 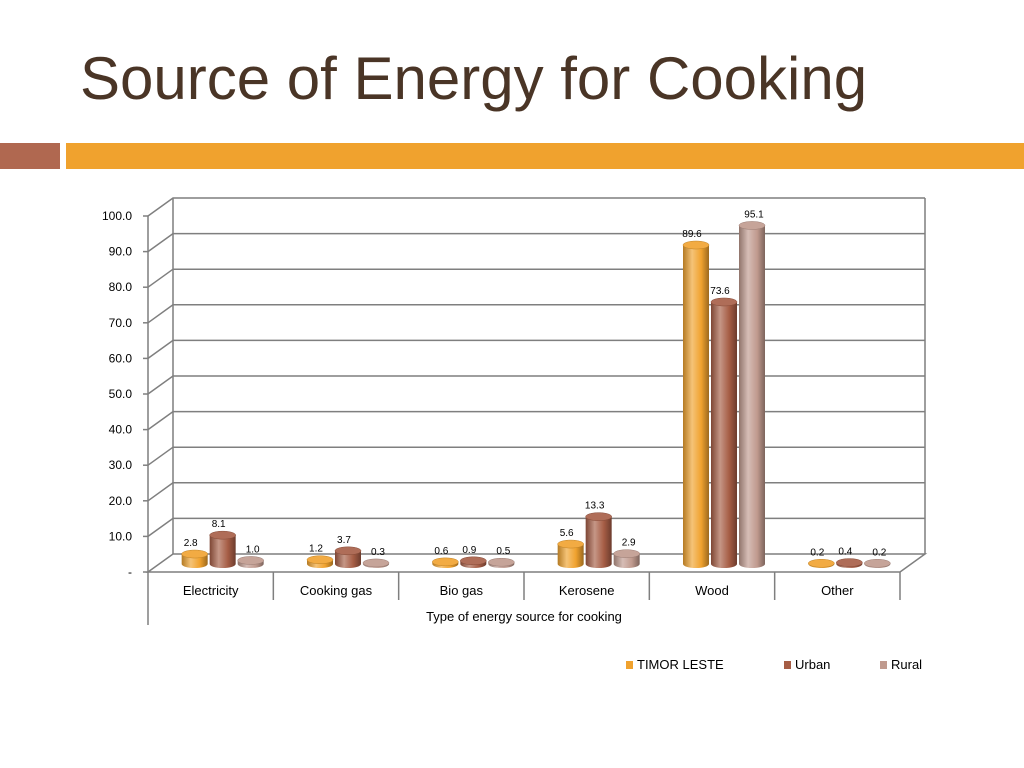 What do you see at coordinates (211, 590) in the screenshot?
I see `x-tick-label: Electricity` at bounding box center [211, 590].